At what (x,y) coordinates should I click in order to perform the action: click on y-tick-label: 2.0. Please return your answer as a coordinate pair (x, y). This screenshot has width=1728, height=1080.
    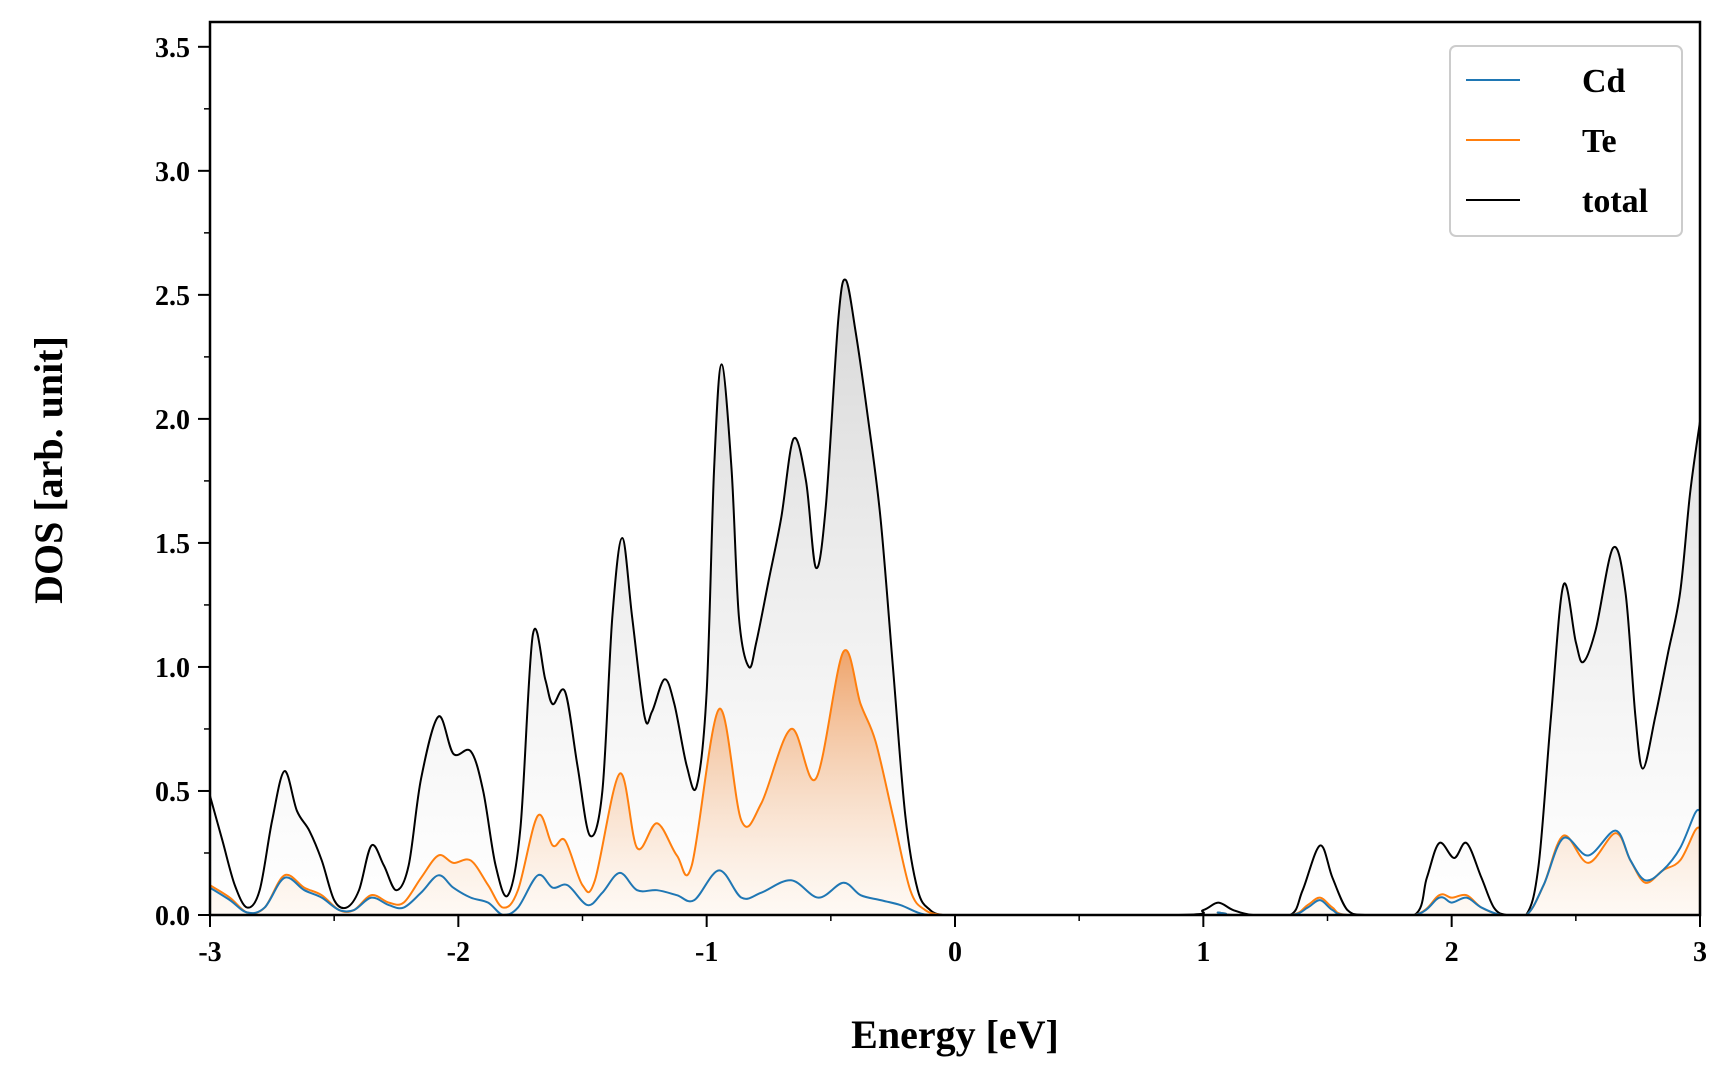
    Looking at the image, I should click on (172, 420).